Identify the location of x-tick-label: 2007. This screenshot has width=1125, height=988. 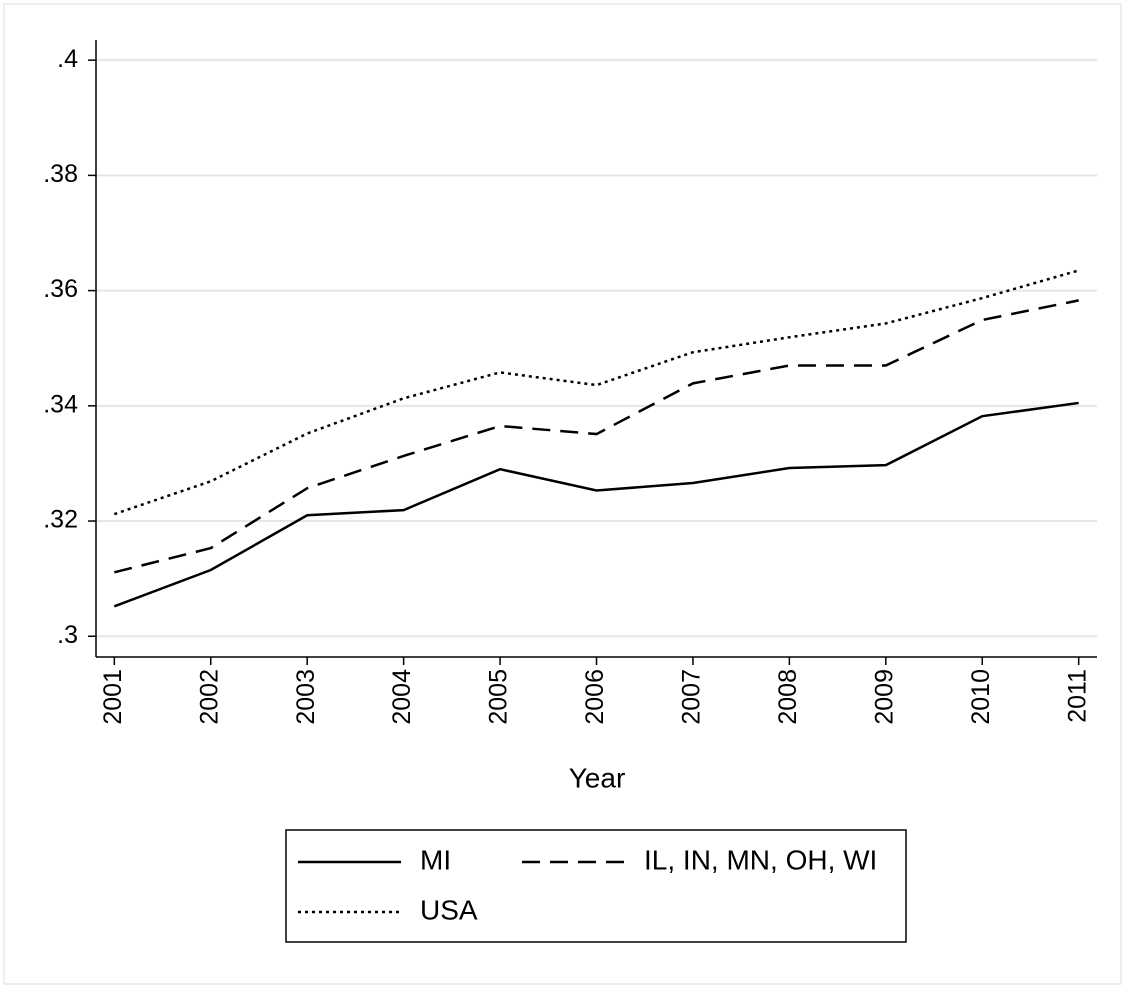
(692, 697).